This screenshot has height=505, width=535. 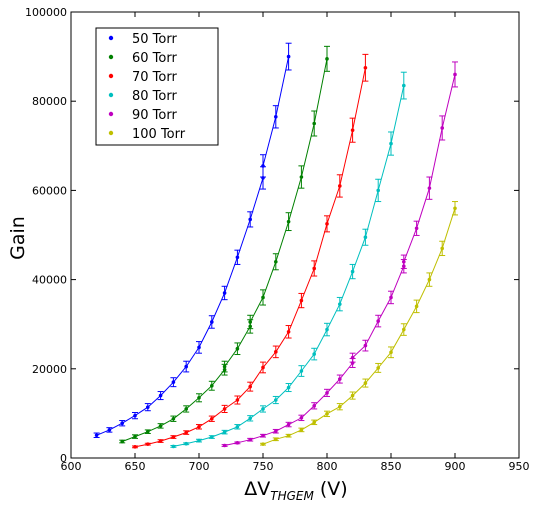 I want to click on x-axis-title-unit: (V), so click(x=331, y=489).